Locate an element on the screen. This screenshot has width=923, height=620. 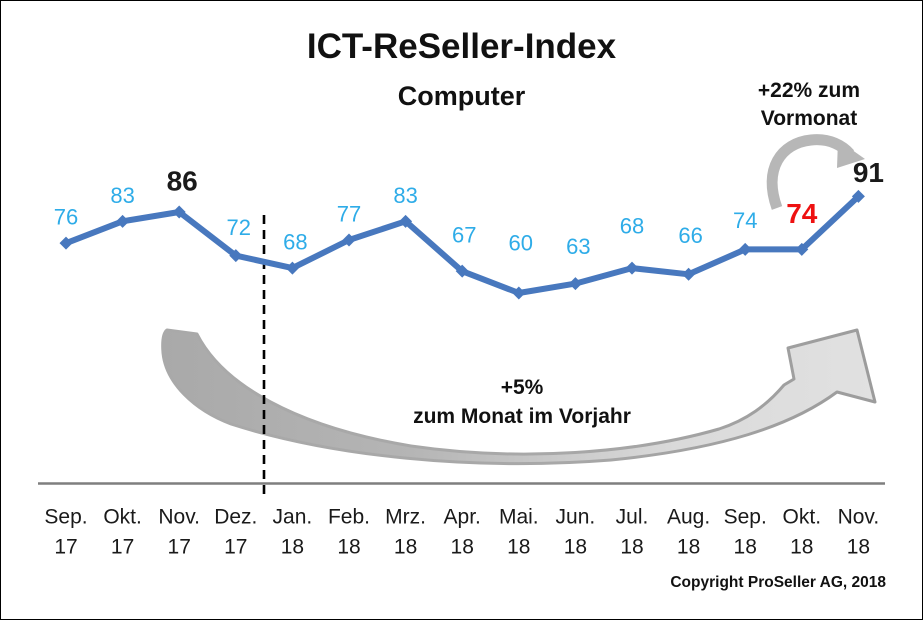
x-axis-label-month: Jan. is located at coordinates (293, 517).